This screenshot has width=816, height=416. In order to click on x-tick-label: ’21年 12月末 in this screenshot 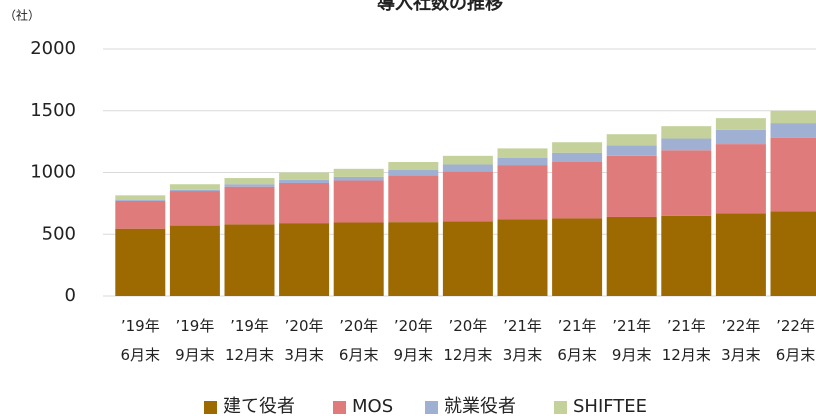, I will do `click(686, 340)`.